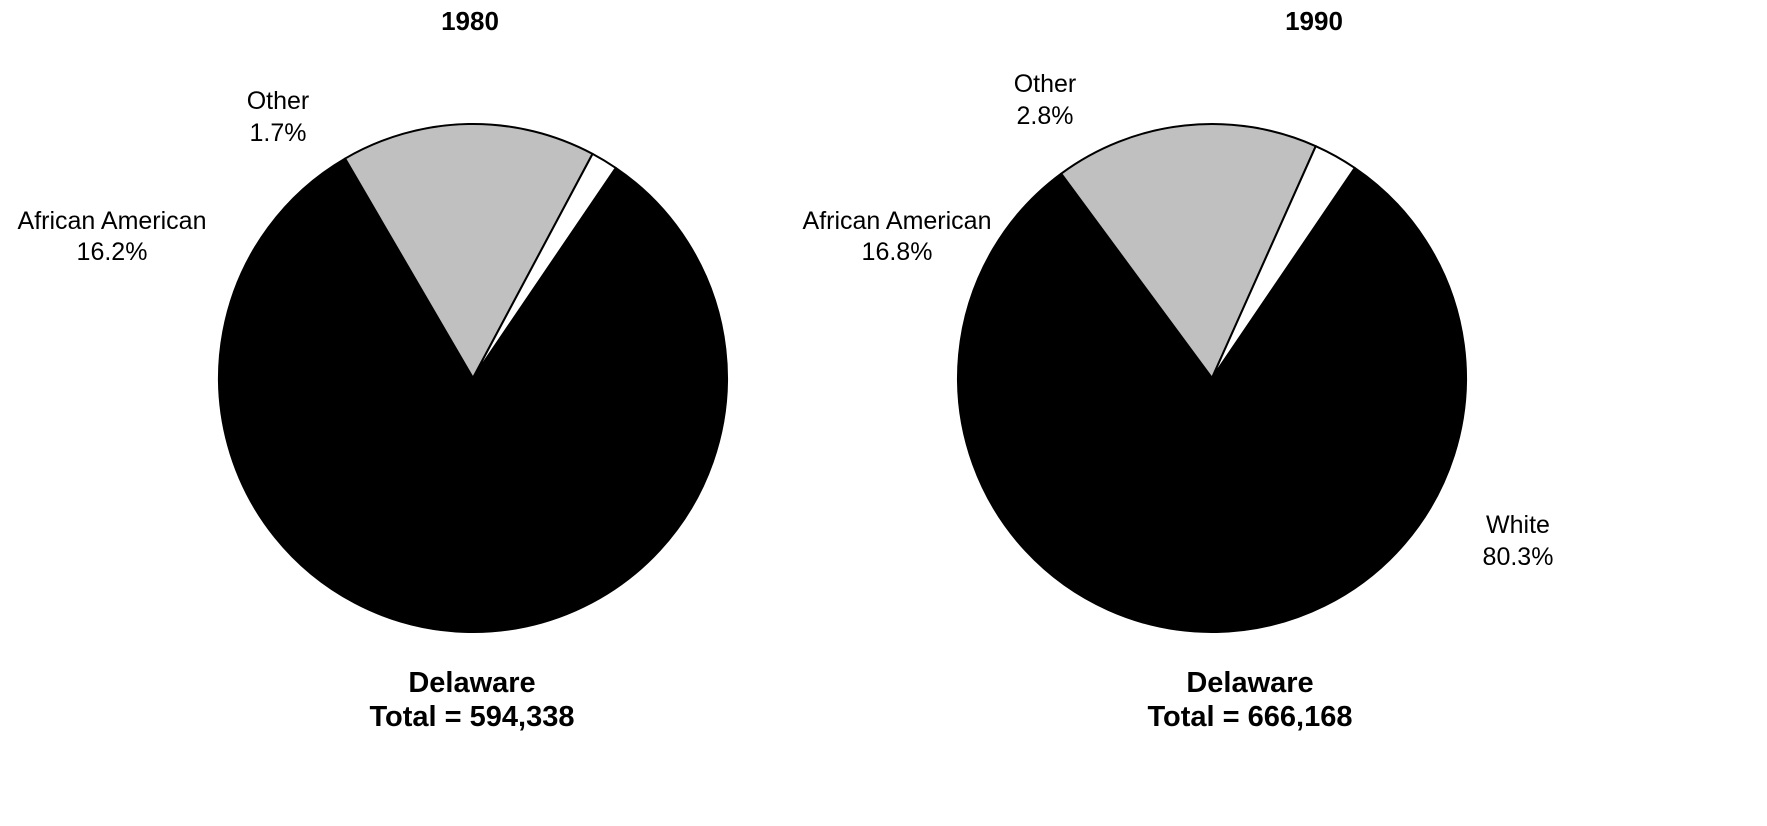 Image resolution: width=1767 pixels, height=826 pixels. I want to click on region-1980: Delaware, so click(471, 683).